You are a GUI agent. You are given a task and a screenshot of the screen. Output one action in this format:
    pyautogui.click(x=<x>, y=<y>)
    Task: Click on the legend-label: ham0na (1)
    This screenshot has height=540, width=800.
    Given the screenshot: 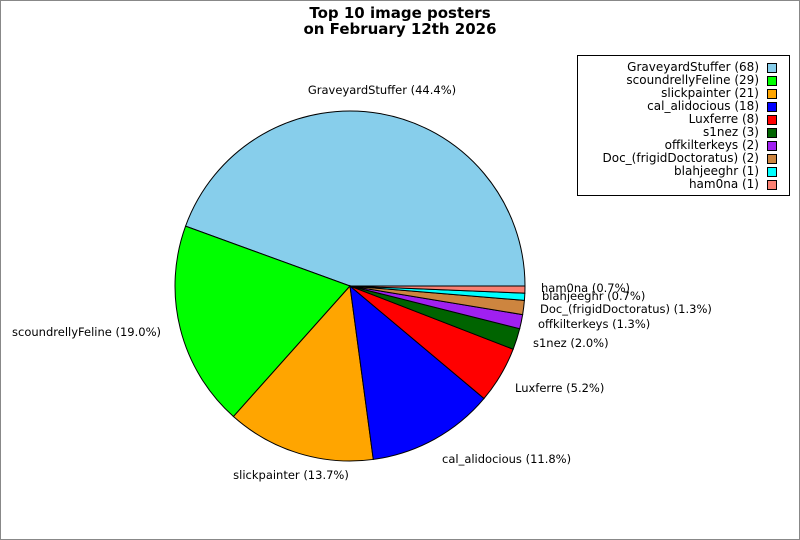 What is the action you would take?
    pyautogui.click(x=723, y=184)
    